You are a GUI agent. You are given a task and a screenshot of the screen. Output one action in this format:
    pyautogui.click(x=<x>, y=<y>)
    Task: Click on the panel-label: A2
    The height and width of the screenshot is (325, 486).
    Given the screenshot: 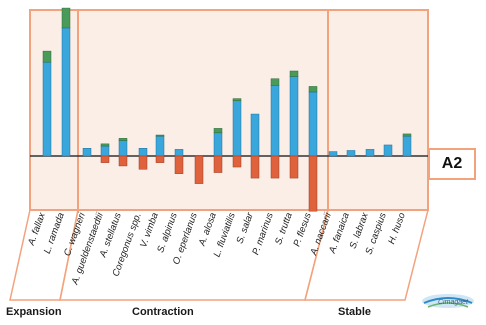 What is the action you would take?
    pyautogui.click(x=452, y=164)
    